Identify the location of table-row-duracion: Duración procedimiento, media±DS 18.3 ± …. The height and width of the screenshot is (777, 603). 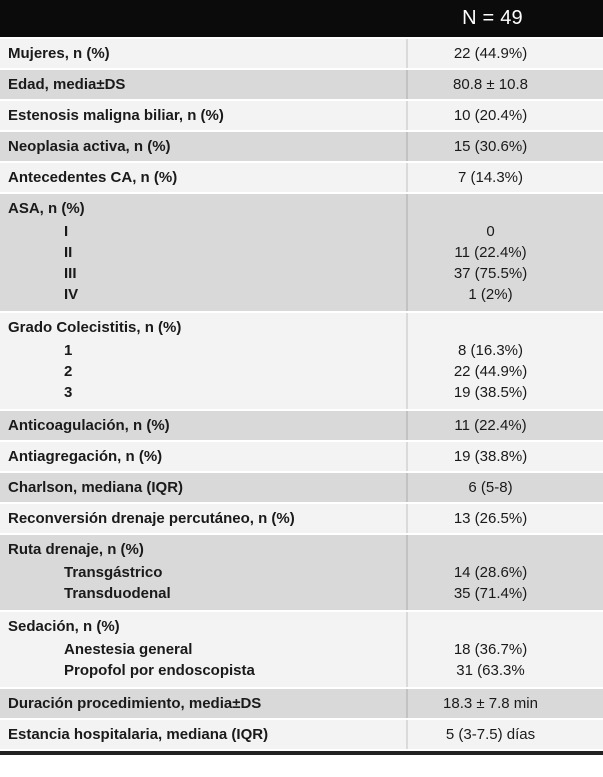
(301, 704).